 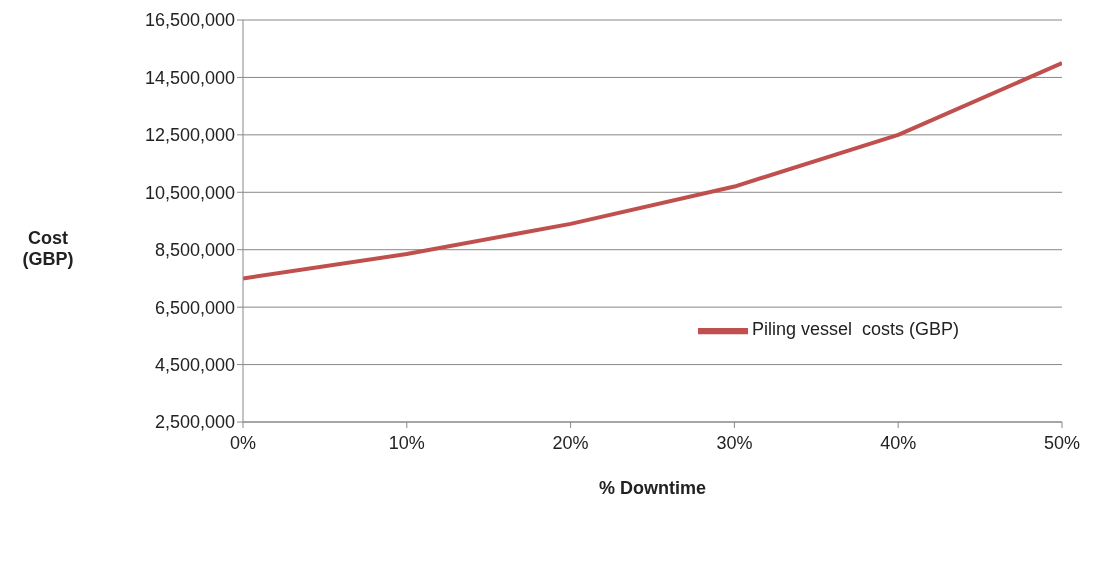 I want to click on y-tick-label: 6,500,000, so click(x=194, y=307).